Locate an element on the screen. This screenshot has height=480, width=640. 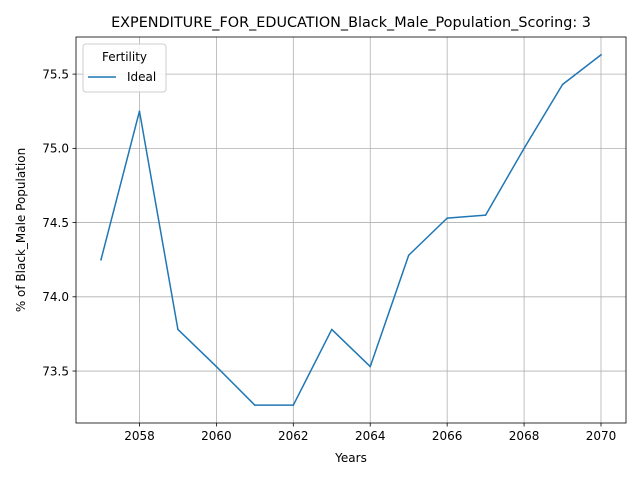
y-tick-label: 74.0 is located at coordinates (55, 297).